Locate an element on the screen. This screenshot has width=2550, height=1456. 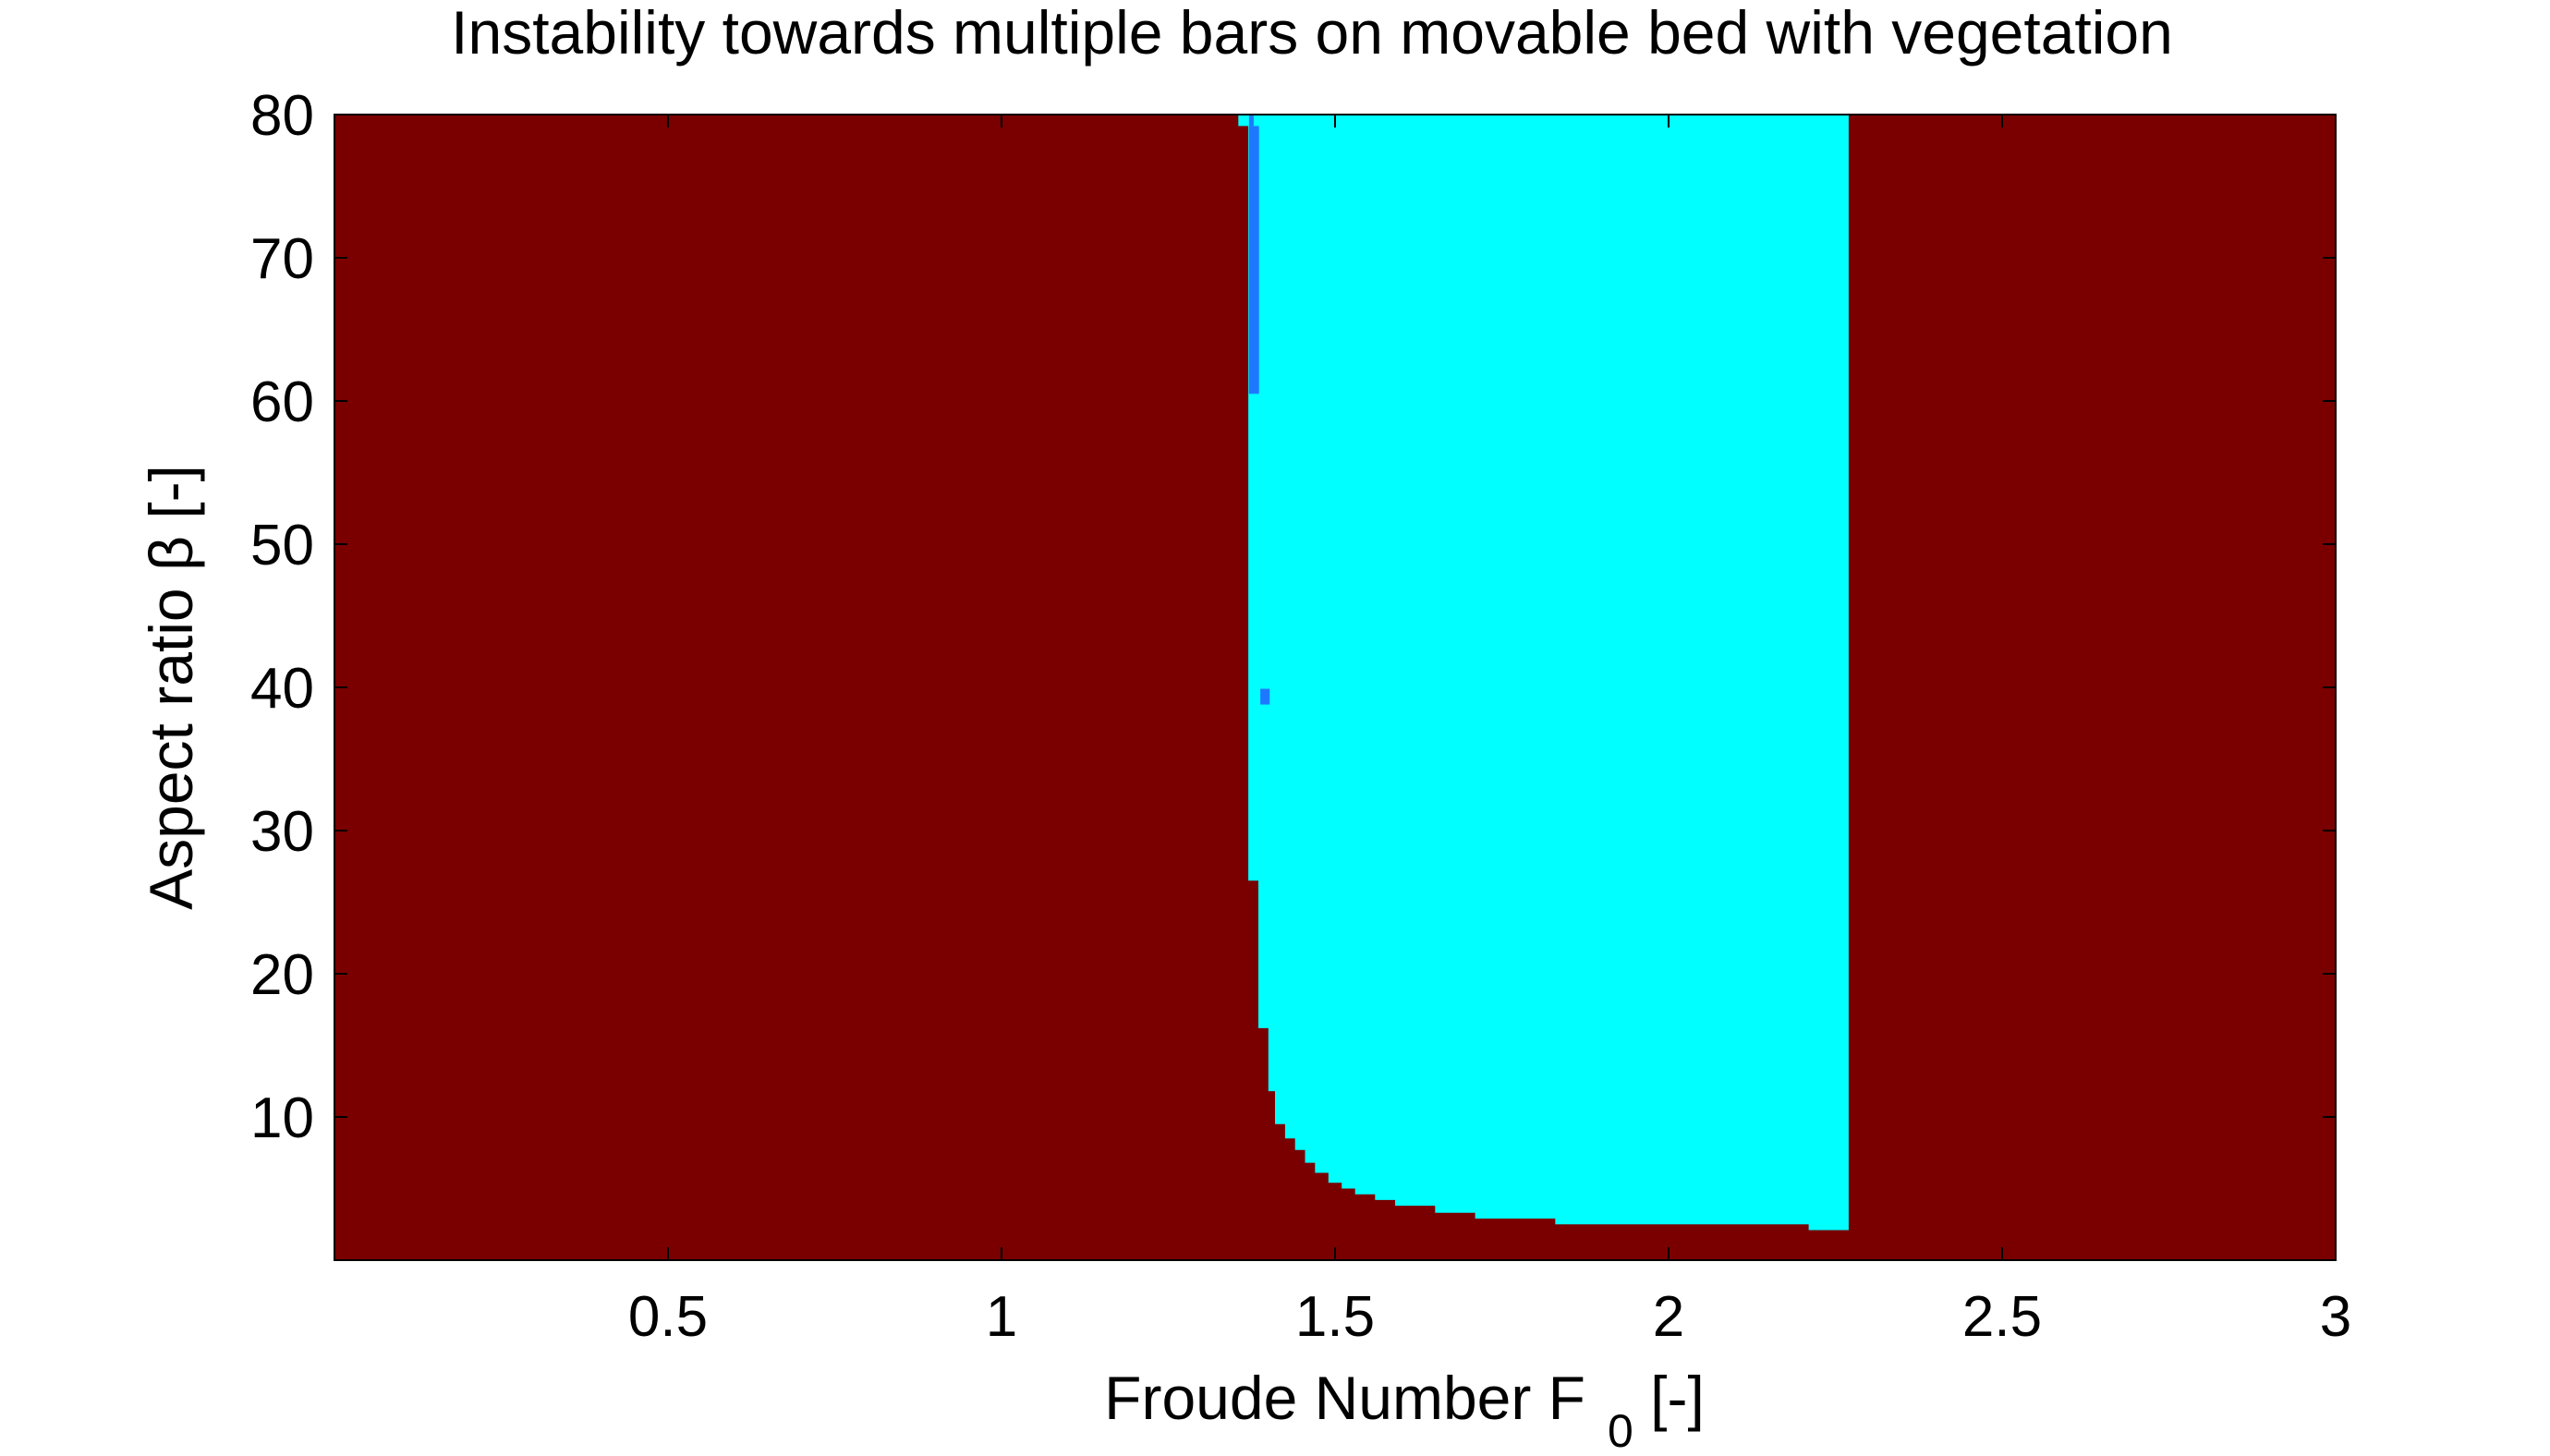
x-tick-label: 1.5 is located at coordinates (1335, 1317).